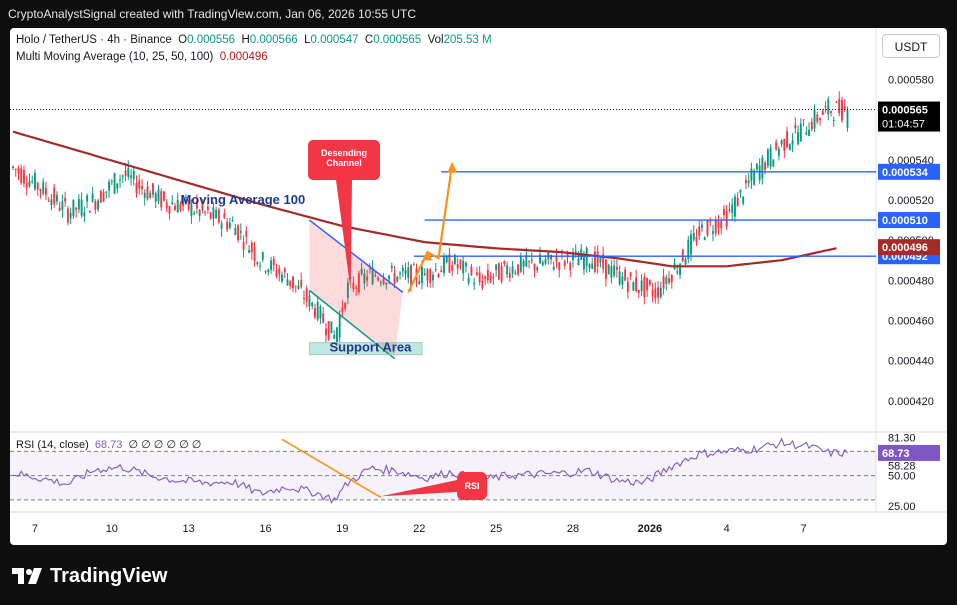  I want to click on tradingview-logo: TradingView, so click(89, 576).